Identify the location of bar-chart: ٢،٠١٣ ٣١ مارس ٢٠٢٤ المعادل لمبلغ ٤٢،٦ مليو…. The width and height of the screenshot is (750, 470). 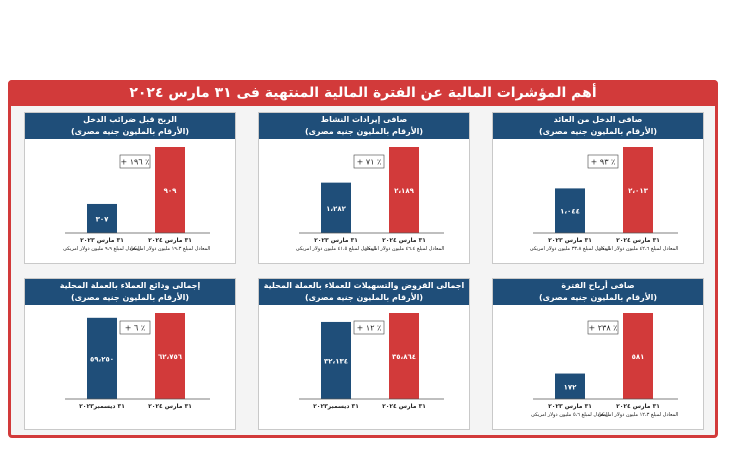
(604, 199).